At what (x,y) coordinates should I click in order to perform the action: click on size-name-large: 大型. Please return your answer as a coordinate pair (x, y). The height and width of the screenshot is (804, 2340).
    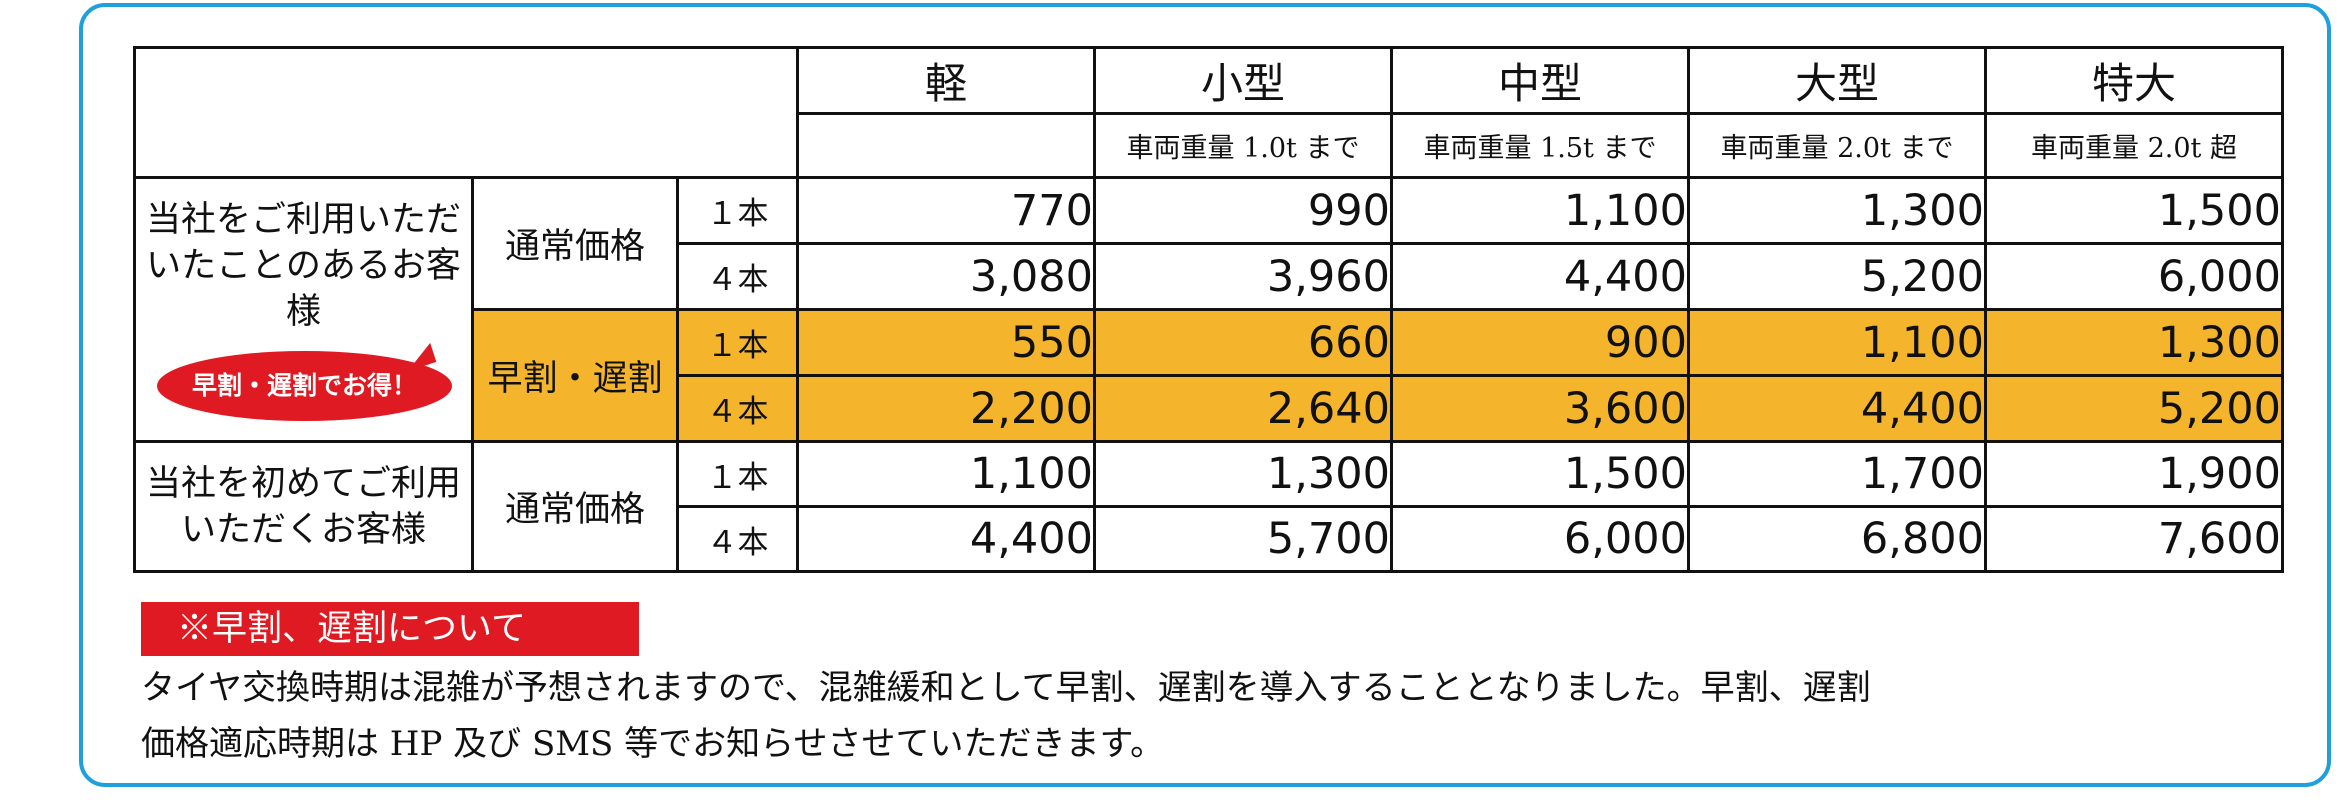
    Looking at the image, I should click on (1837, 80).